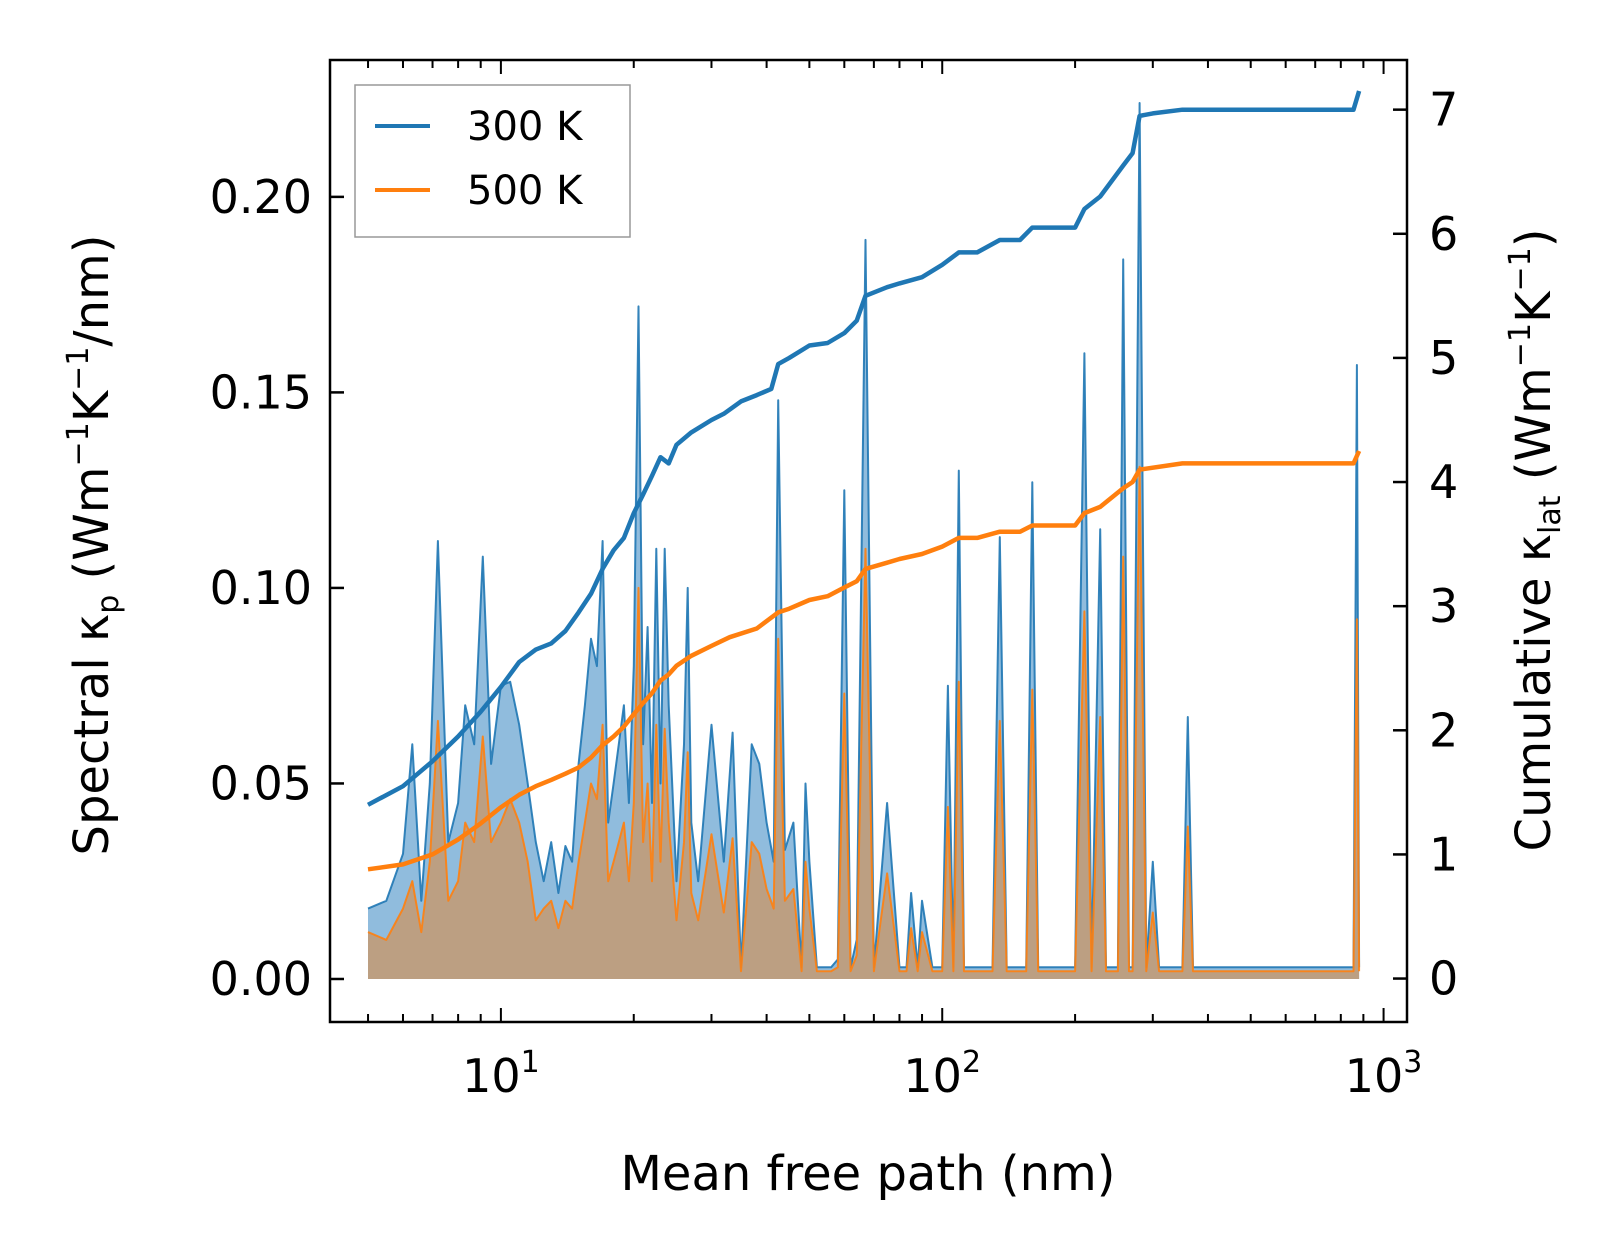  Describe the element at coordinates (1534, 306) in the screenshot. I see `y-right-k: K` at that location.